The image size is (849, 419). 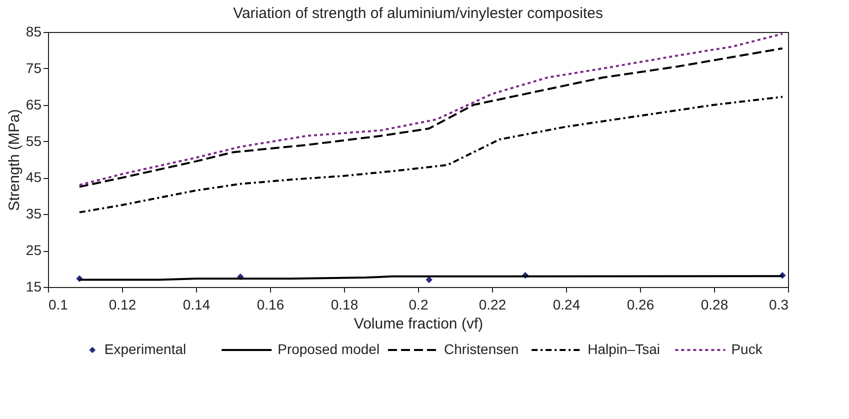 What do you see at coordinates (196, 304) in the screenshot?
I see `x-tick-label: 0.14` at bounding box center [196, 304].